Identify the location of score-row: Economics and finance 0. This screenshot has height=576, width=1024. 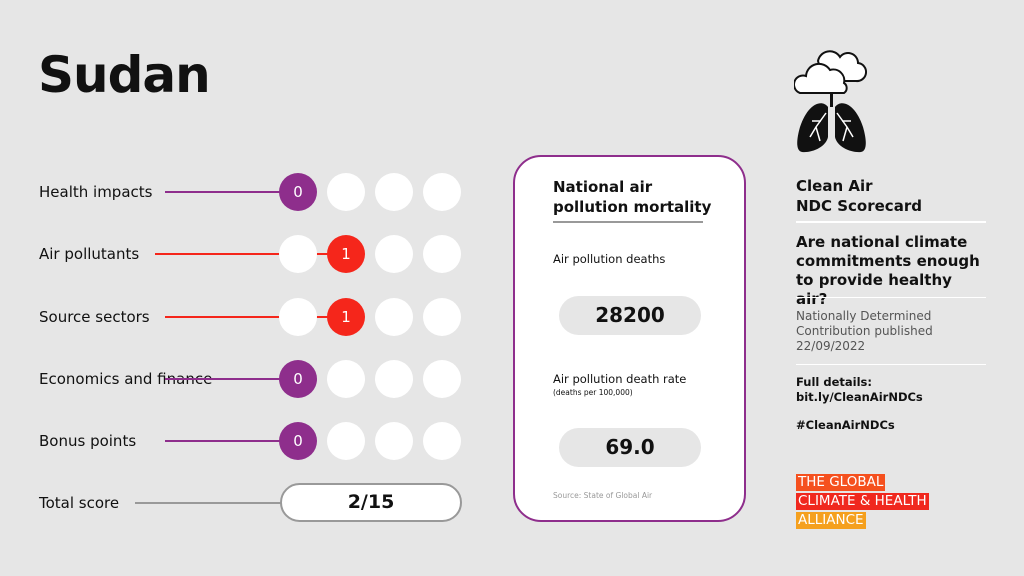
(240, 379).